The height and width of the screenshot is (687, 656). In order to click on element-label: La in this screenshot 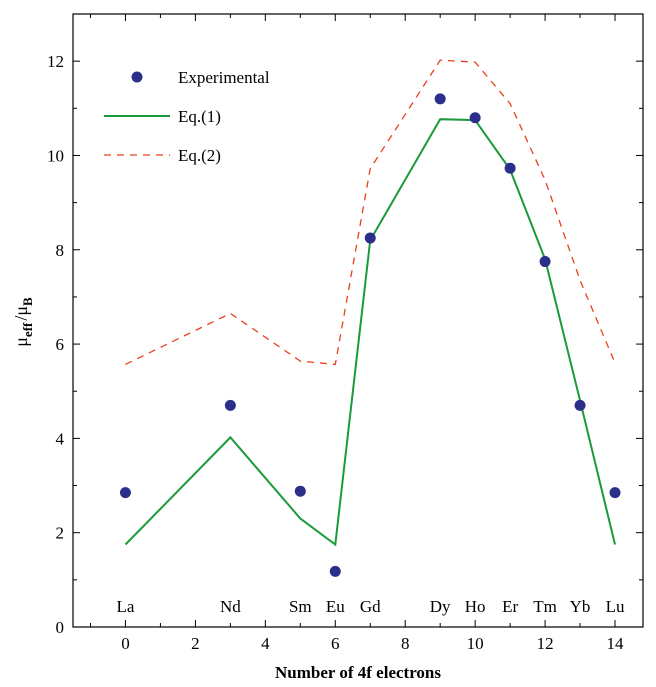, I will do `click(125, 606)`.